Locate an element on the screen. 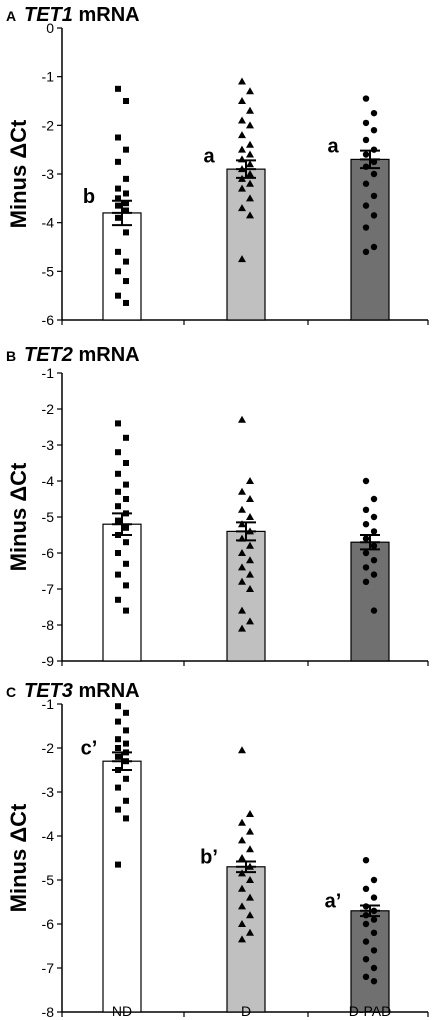 The height and width of the screenshot is (1020, 433). gene-name: TET1 is located at coordinates (48, 15).